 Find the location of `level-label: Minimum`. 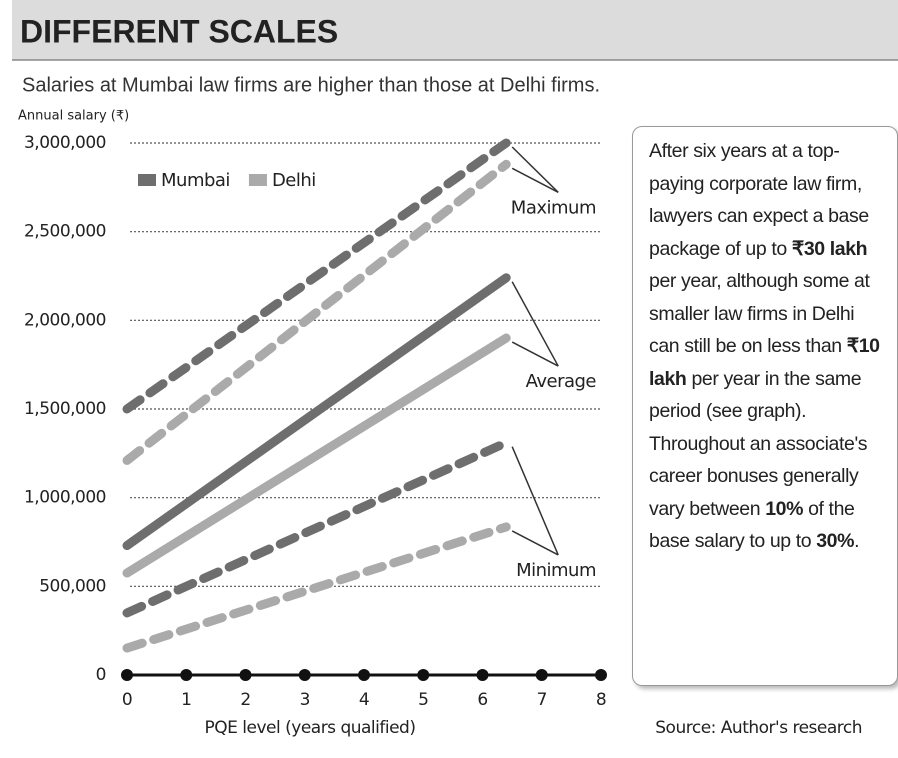

level-label: Minimum is located at coordinates (556, 570).